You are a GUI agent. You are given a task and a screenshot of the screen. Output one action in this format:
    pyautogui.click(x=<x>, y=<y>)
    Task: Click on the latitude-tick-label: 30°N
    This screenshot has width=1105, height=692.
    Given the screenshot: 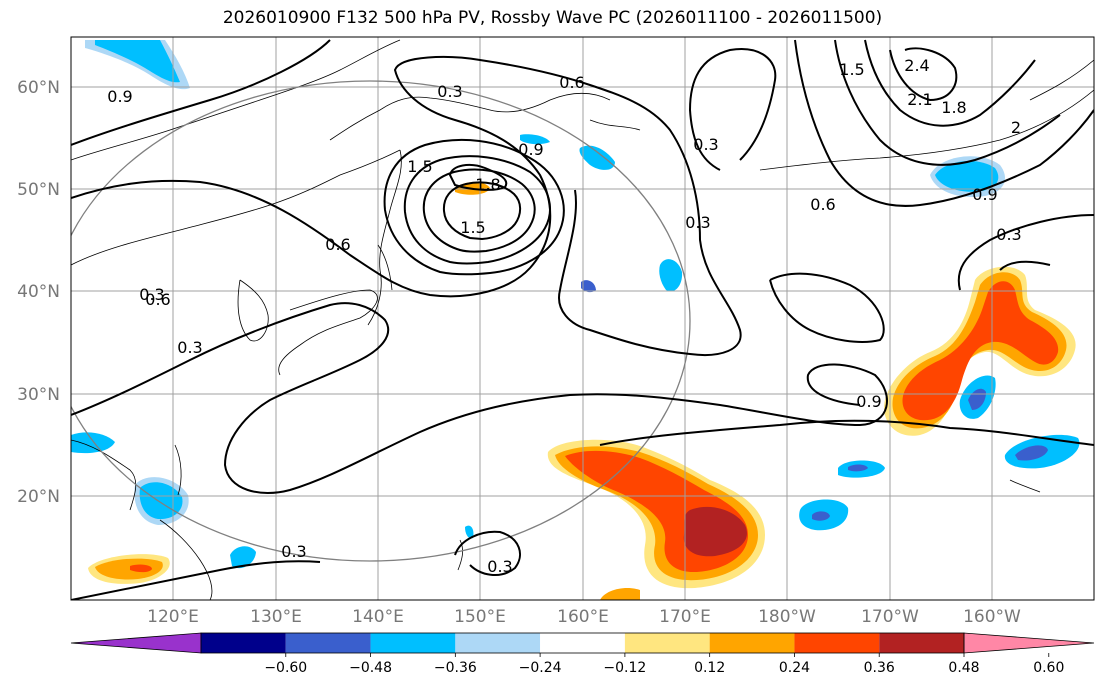 What is the action you would take?
    pyautogui.click(x=38, y=395)
    